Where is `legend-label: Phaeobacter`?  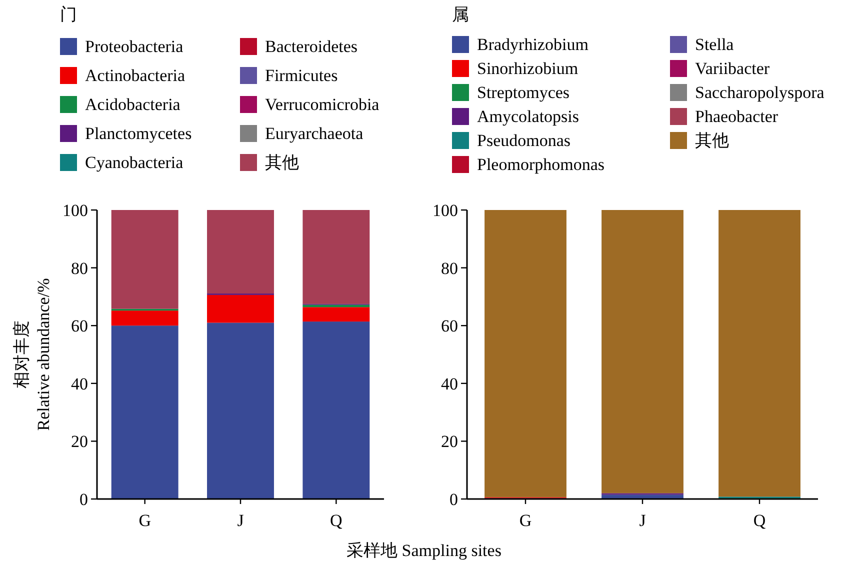
legend-label: Phaeobacter is located at coordinates (736, 116).